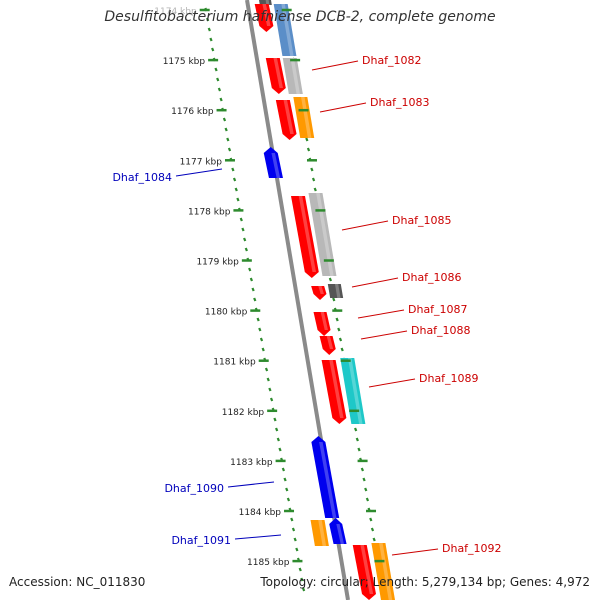 Image resolution: width=600 pixels, height=600 pixels. What do you see at coordinates (441, 330) in the screenshot?
I see `gene-label: Dhaf_1088` at bounding box center [441, 330].